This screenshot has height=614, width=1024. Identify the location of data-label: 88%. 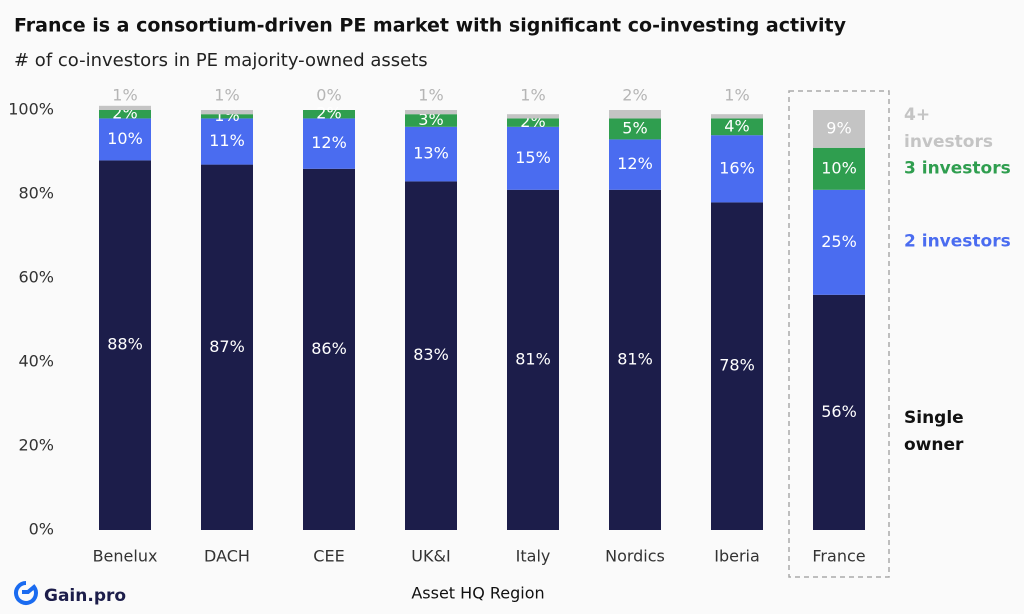
(125, 344).